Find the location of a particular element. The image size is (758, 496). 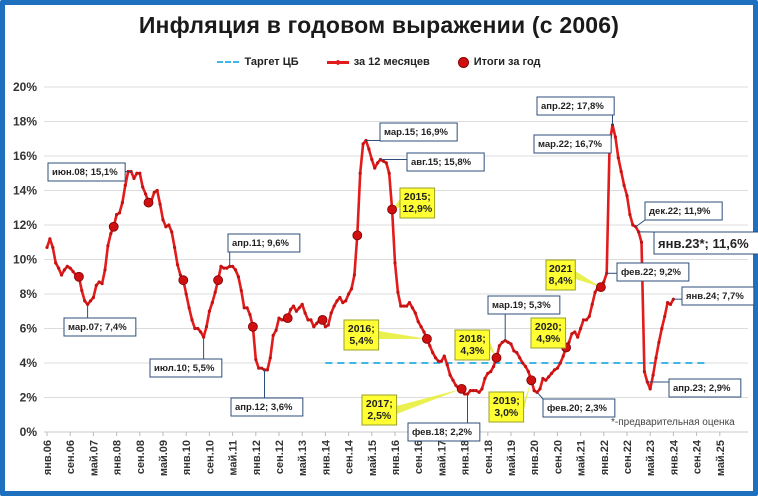

data-callout: июн.08; 15,1% is located at coordinates (86, 172).